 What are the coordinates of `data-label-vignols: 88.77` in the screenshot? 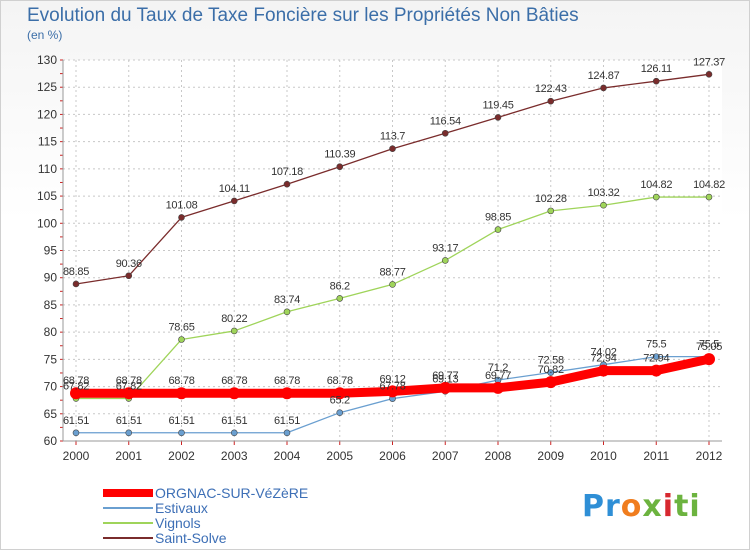 It's located at (392, 272).